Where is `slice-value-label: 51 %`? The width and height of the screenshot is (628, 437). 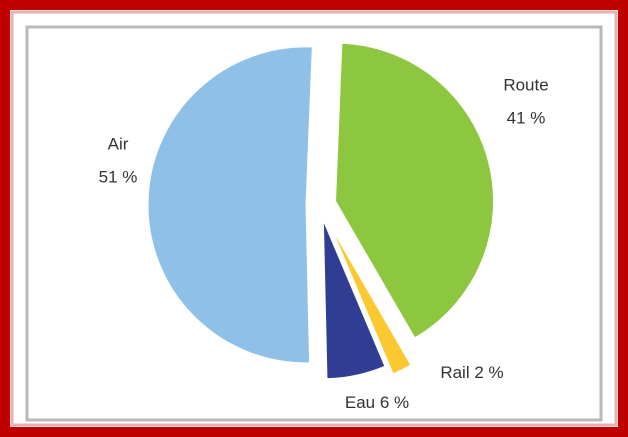
slice-value-label: 51 % is located at coordinates (118, 176).